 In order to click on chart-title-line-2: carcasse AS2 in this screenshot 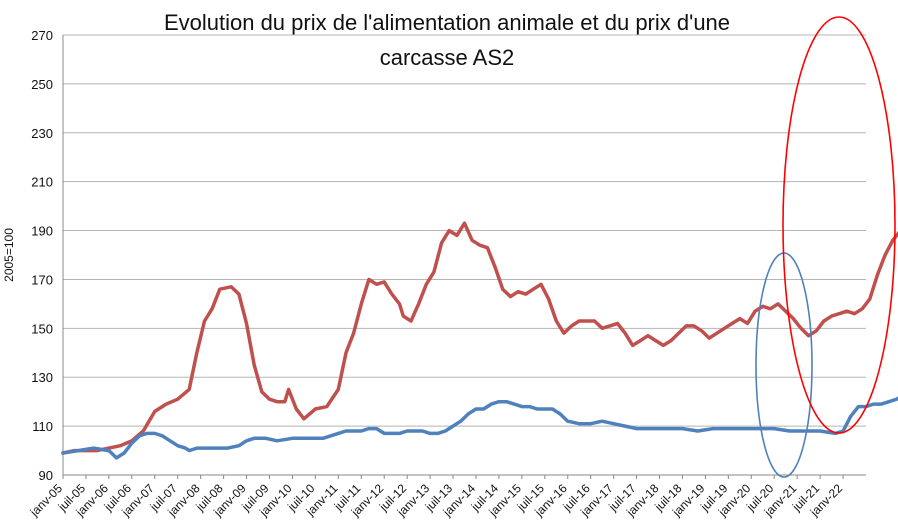, I will do `click(447, 57)`.